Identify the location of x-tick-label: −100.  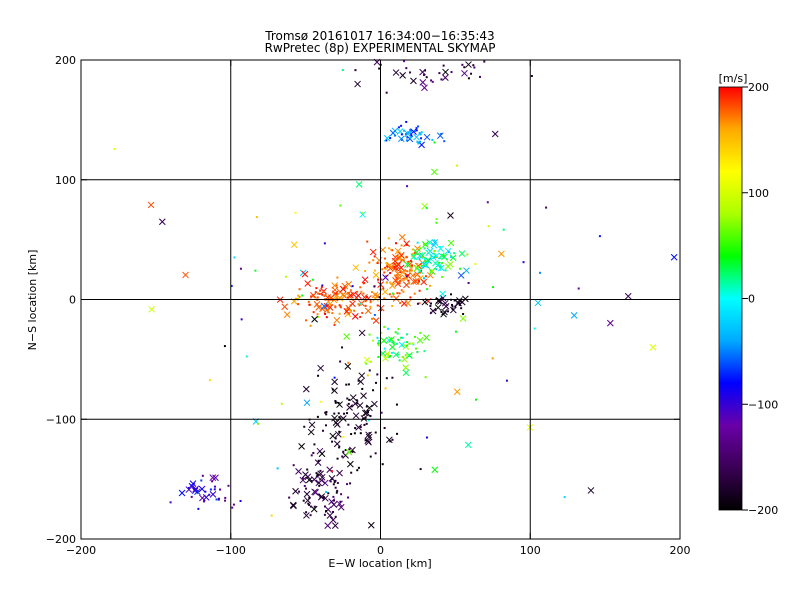
(231, 550).